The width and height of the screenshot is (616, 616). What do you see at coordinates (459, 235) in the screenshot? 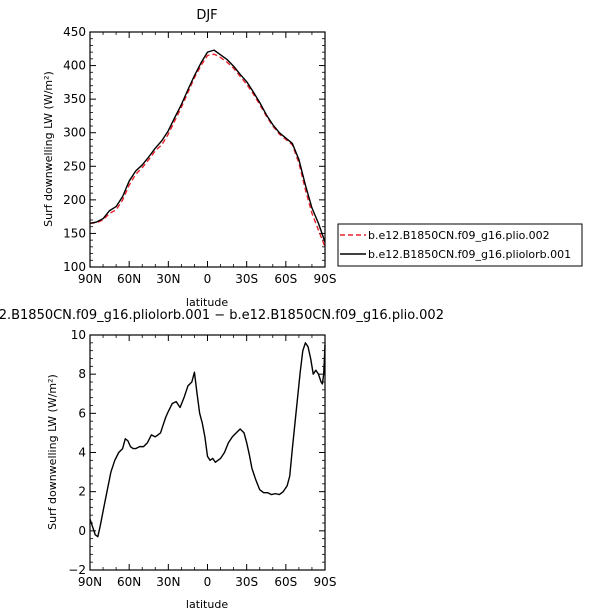
I see `legend-label-plio: b.e12.B1850CN.f09_g16.plio.002` at bounding box center [459, 235].